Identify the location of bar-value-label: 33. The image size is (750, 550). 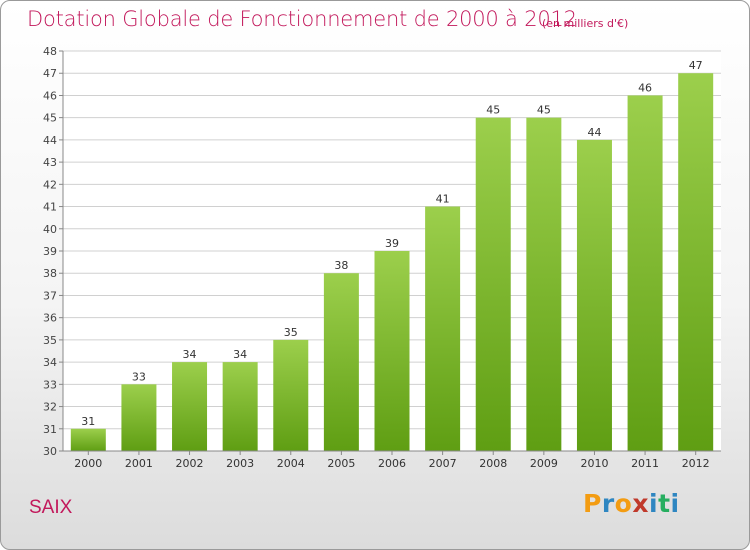
(139, 376).